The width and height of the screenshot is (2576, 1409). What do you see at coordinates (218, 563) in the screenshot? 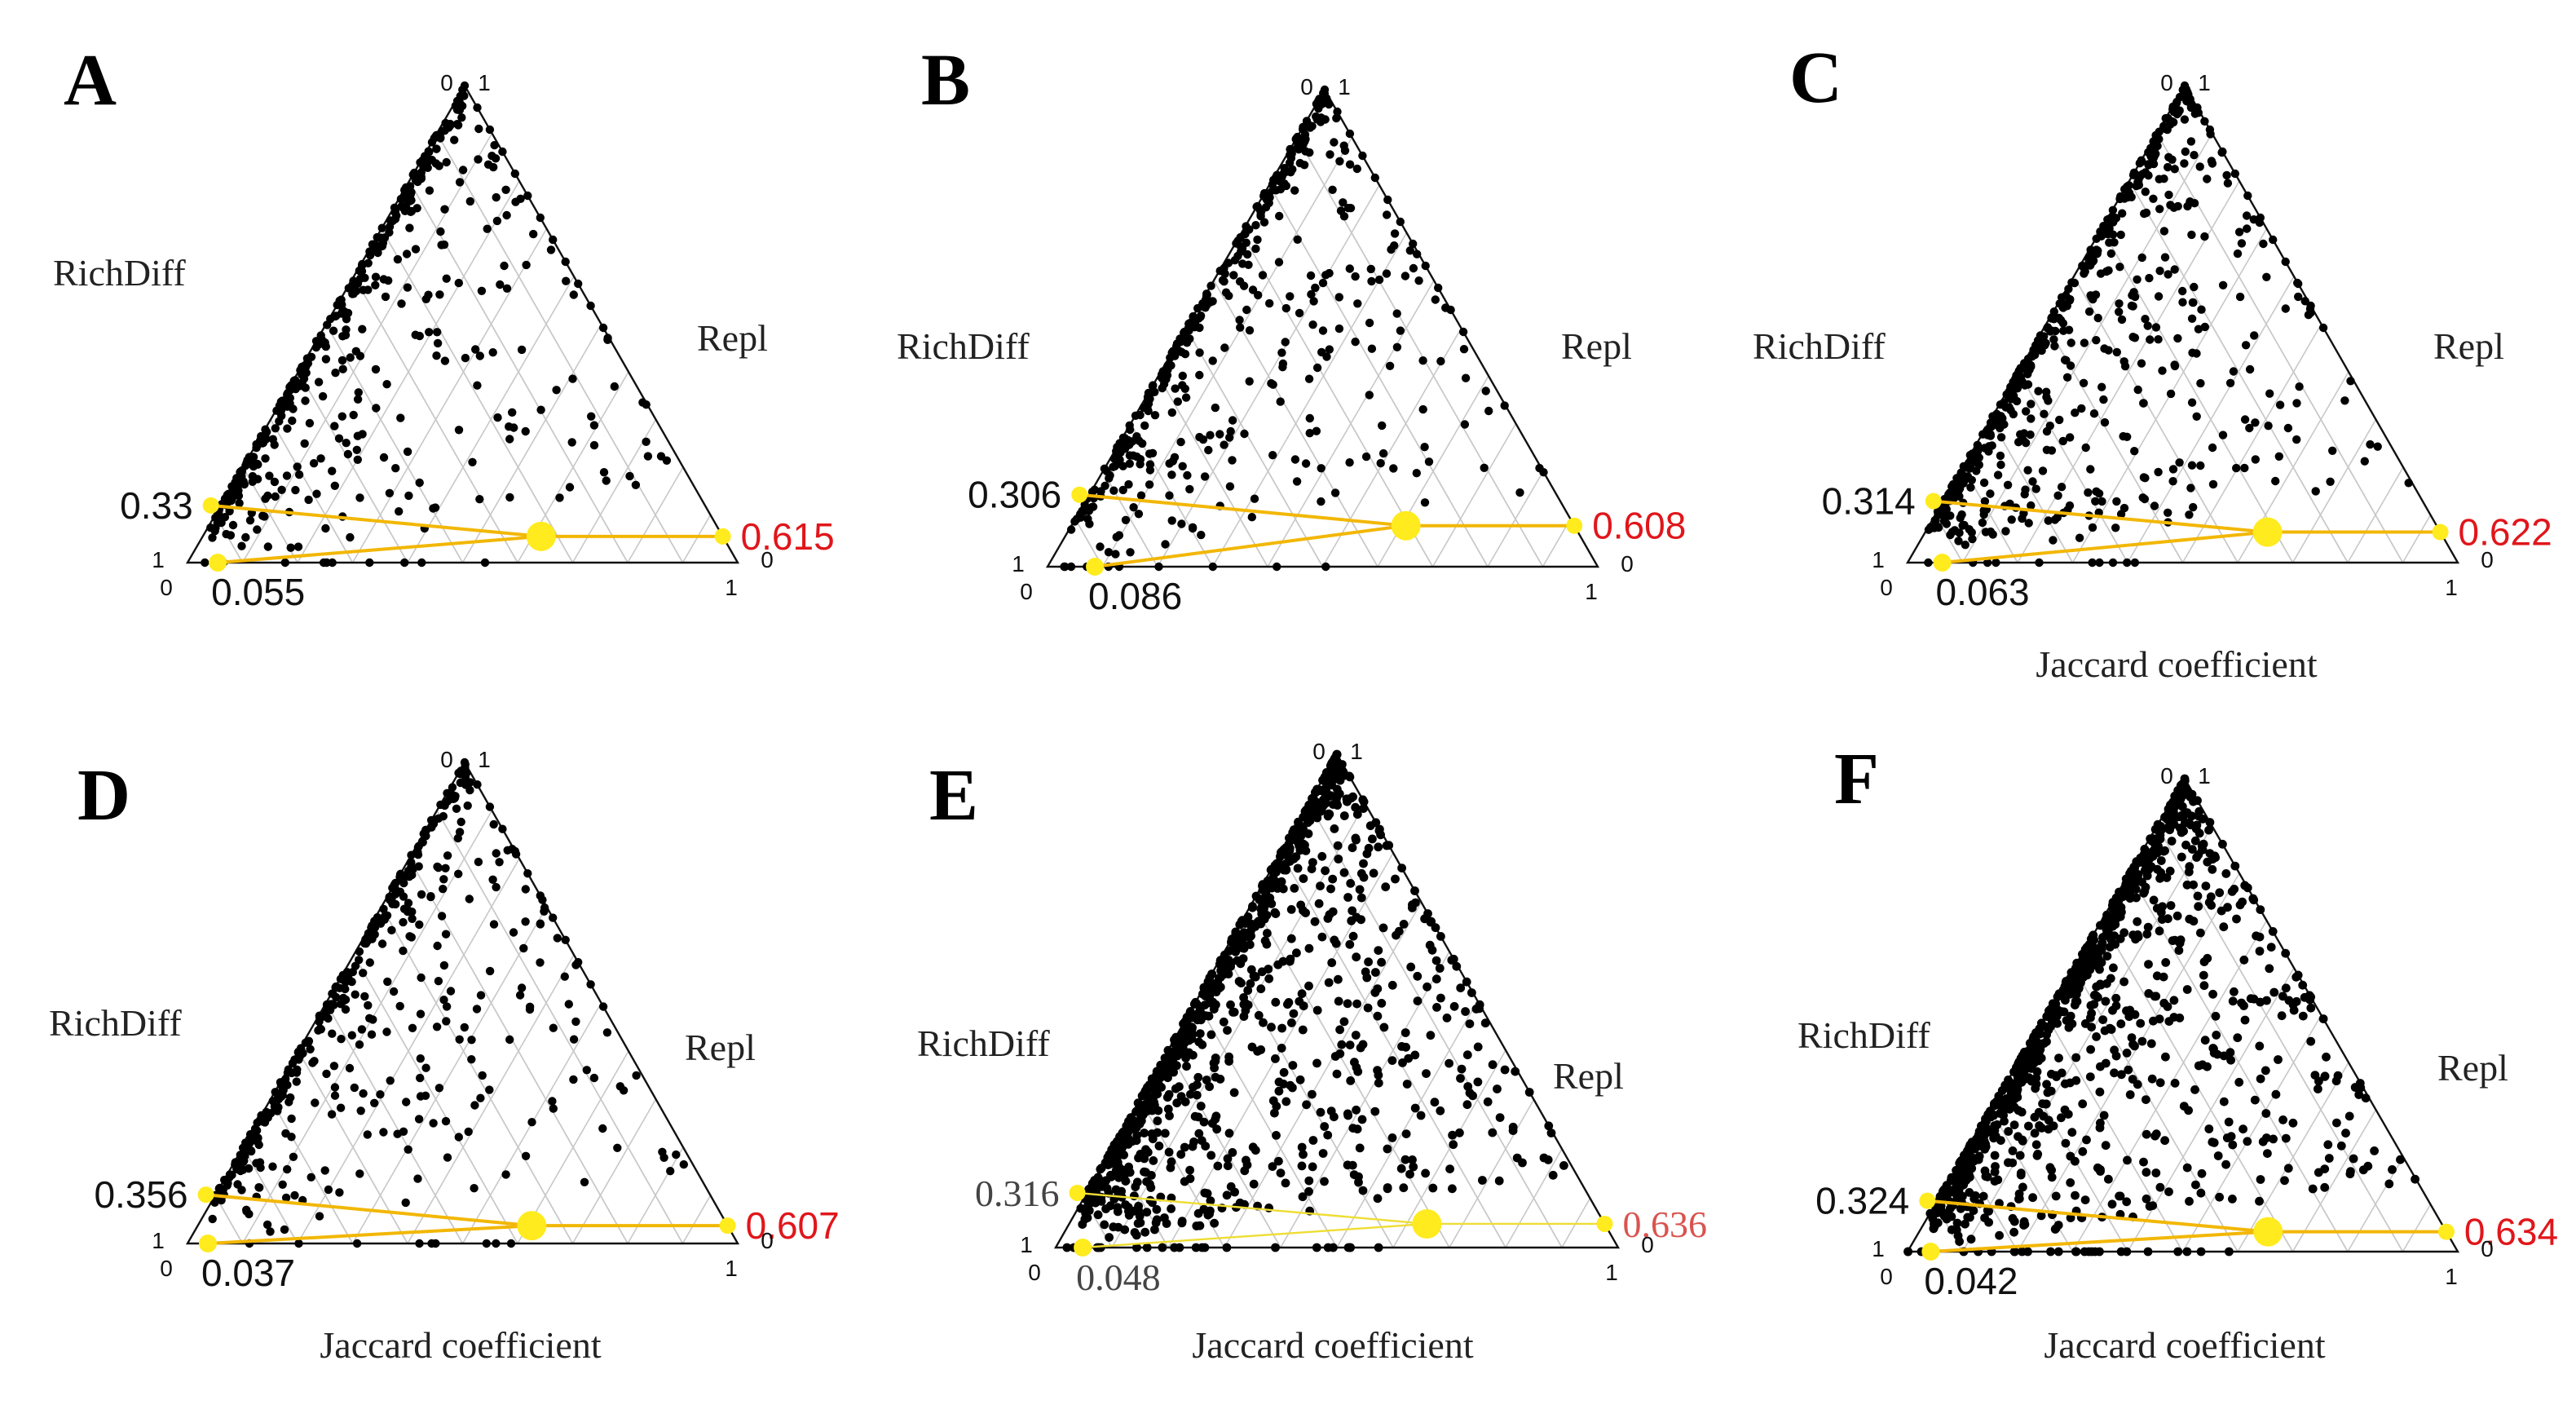
I see `jaccard-marker` at bounding box center [218, 563].